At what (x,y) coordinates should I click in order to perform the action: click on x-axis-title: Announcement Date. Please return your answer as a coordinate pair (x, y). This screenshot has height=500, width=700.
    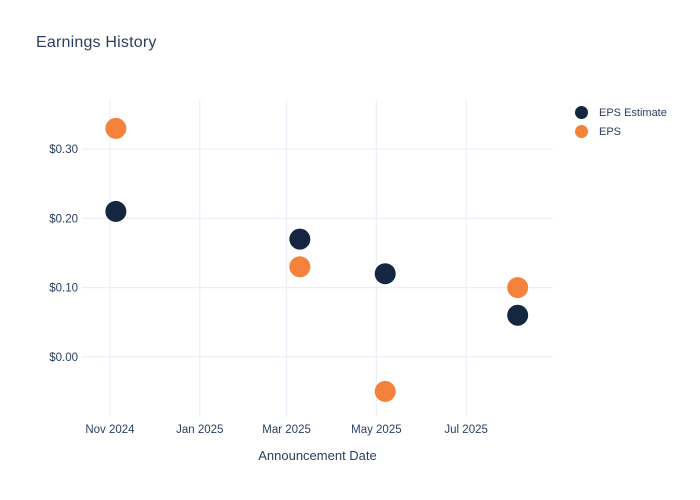
    Looking at the image, I should click on (317, 455).